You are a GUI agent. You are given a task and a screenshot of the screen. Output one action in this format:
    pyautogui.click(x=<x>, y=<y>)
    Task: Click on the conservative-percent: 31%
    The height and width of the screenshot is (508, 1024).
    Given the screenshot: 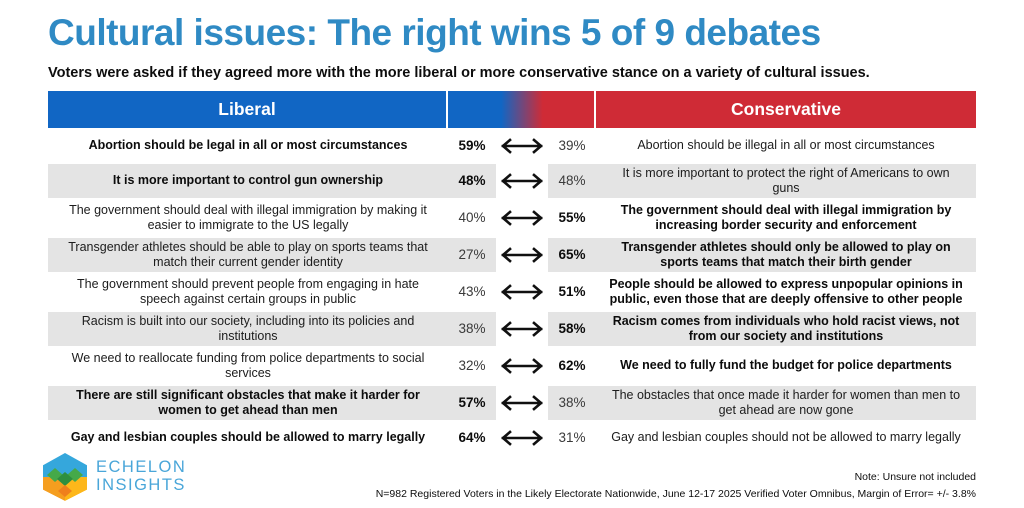 What is the action you would take?
    pyautogui.click(x=572, y=438)
    